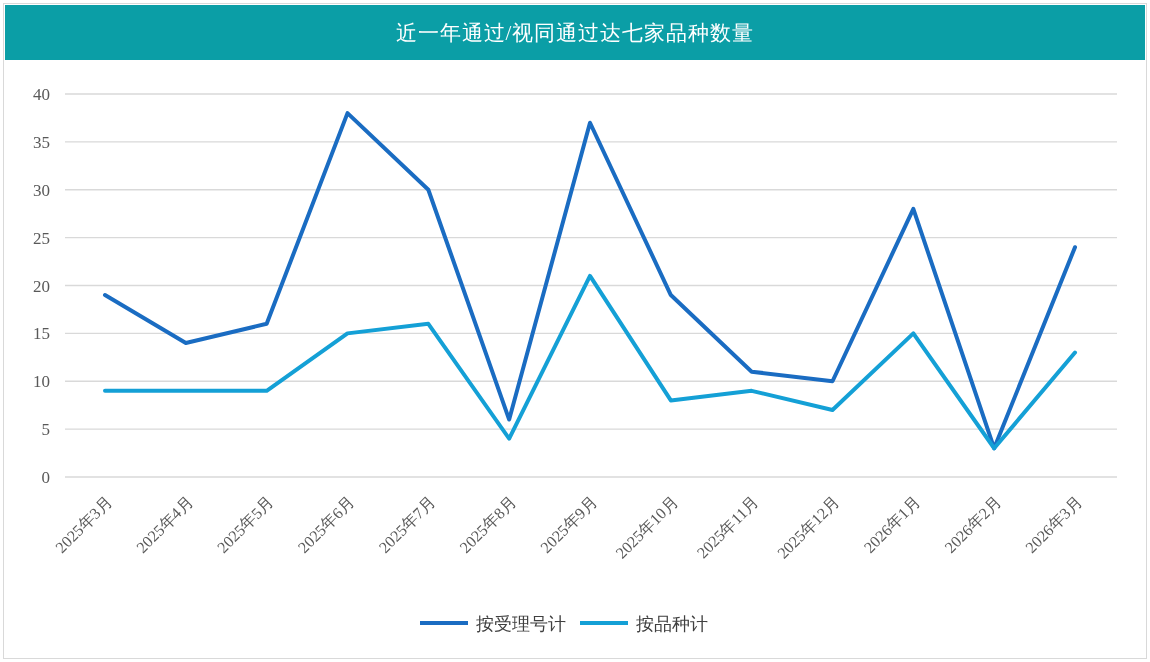  Describe the element at coordinates (41, 94) in the screenshot. I see `y-tick-label: 40` at that location.